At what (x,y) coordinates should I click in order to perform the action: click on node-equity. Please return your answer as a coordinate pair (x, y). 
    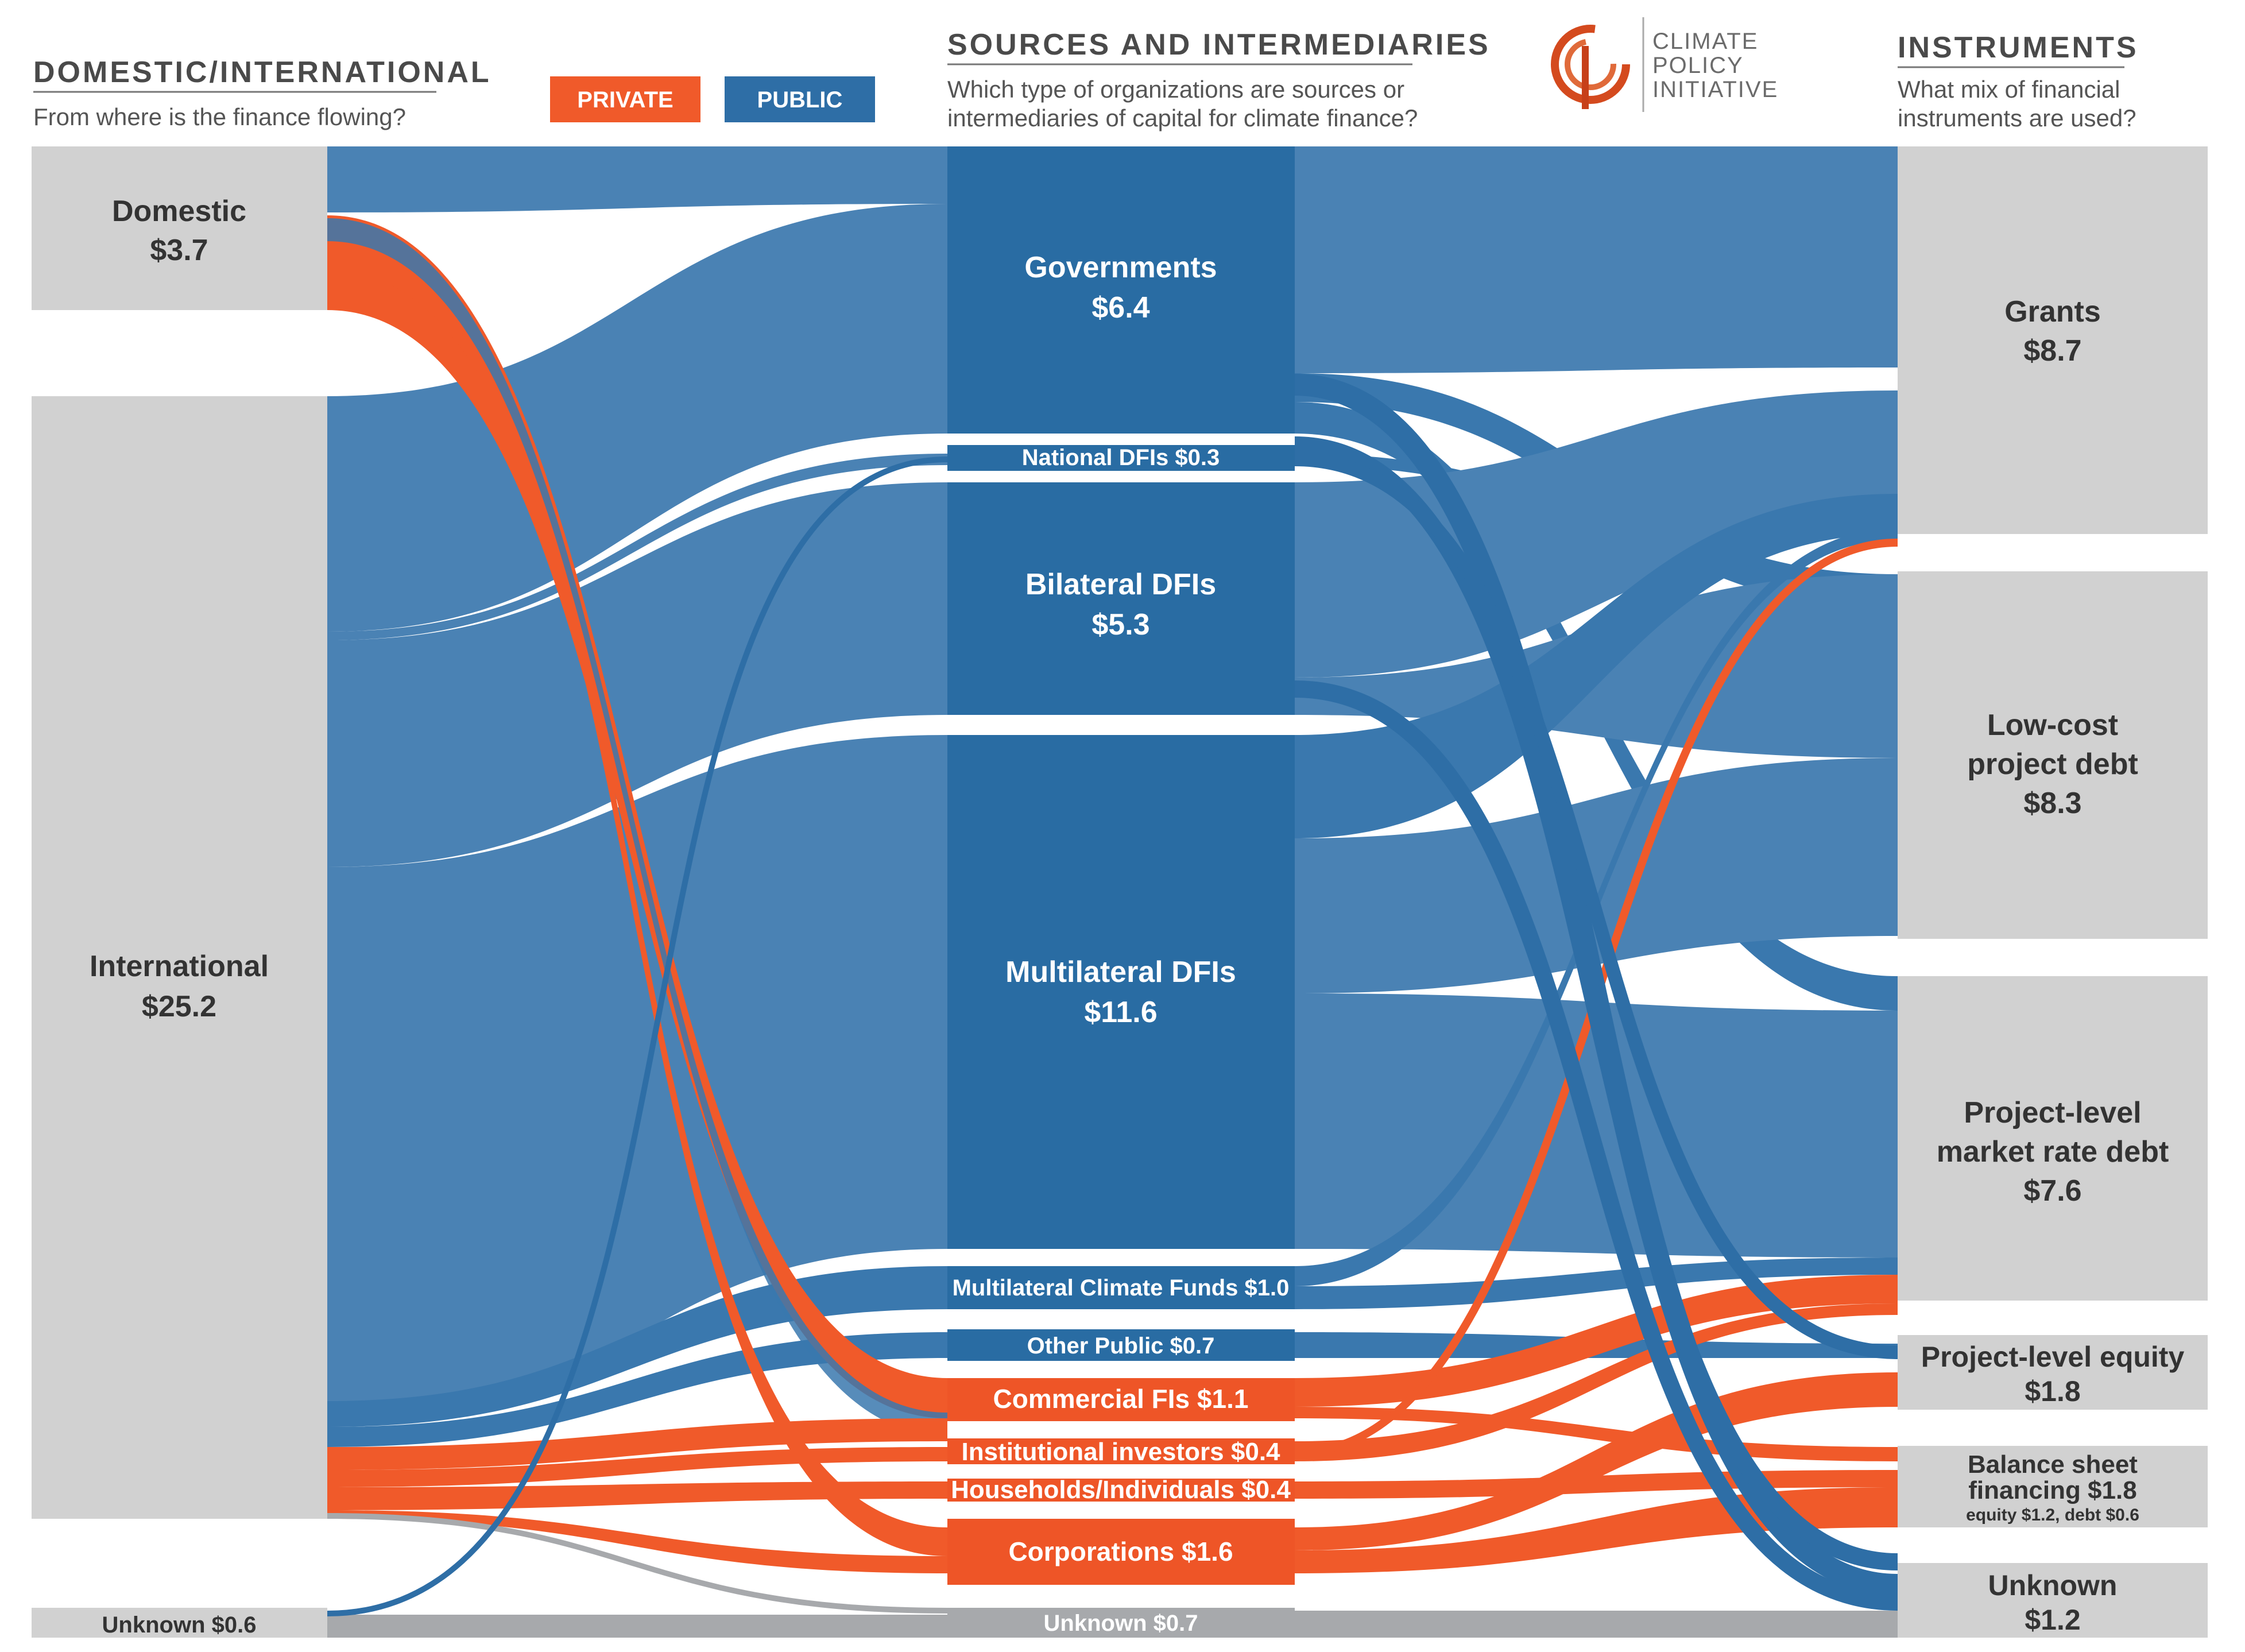
    Looking at the image, I should click on (2053, 1372).